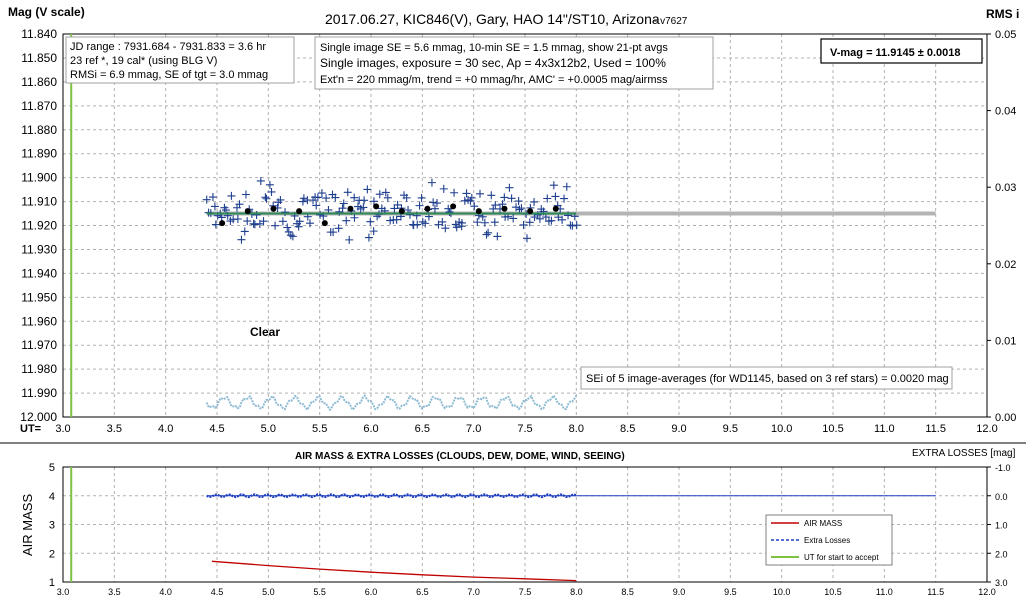 This screenshot has width=1026, height=605. I want to click on top-y-tick-label: 11.950, so click(39, 297).